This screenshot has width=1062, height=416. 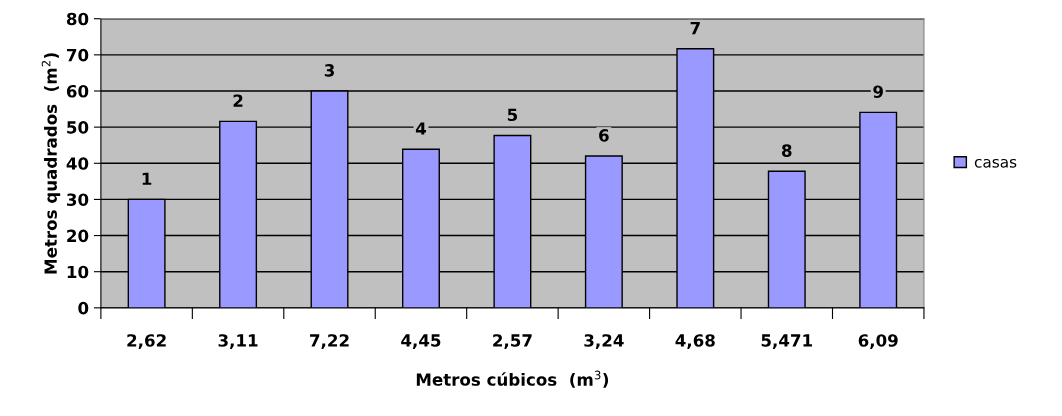 What do you see at coordinates (420, 128) in the screenshot?
I see `annotation: 4` at bounding box center [420, 128].